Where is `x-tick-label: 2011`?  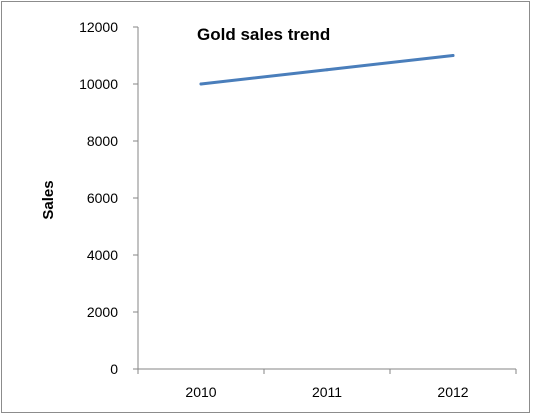
x-tick-label: 2011 is located at coordinates (327, 392).